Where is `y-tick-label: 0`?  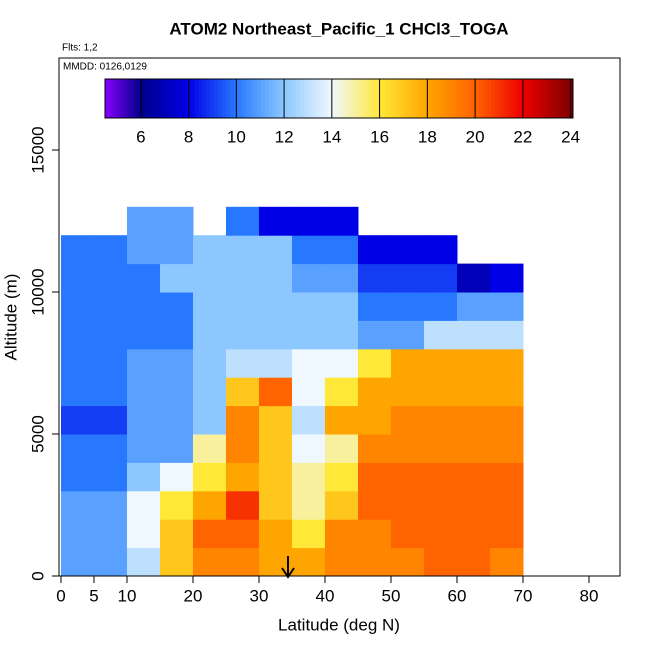
y-tick-label: 0 is located at coordinates (37, 575).